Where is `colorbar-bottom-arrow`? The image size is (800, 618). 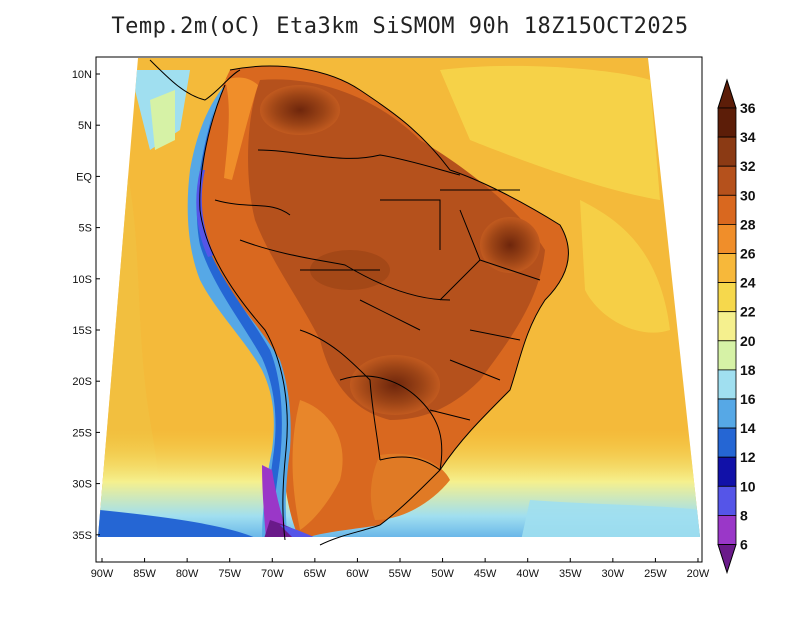
colorbar-bottom-arrow is located at coordinates (727, 559).